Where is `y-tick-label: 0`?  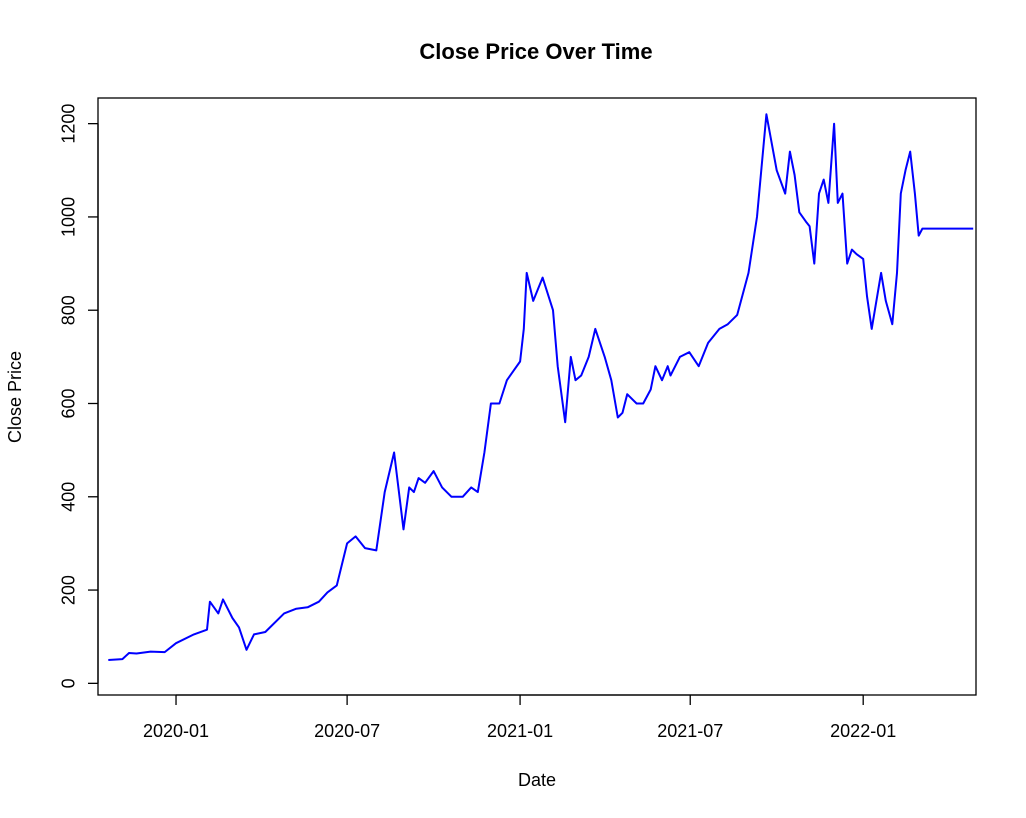
y-tick-label: 0 is located at coordinates (69, 683).